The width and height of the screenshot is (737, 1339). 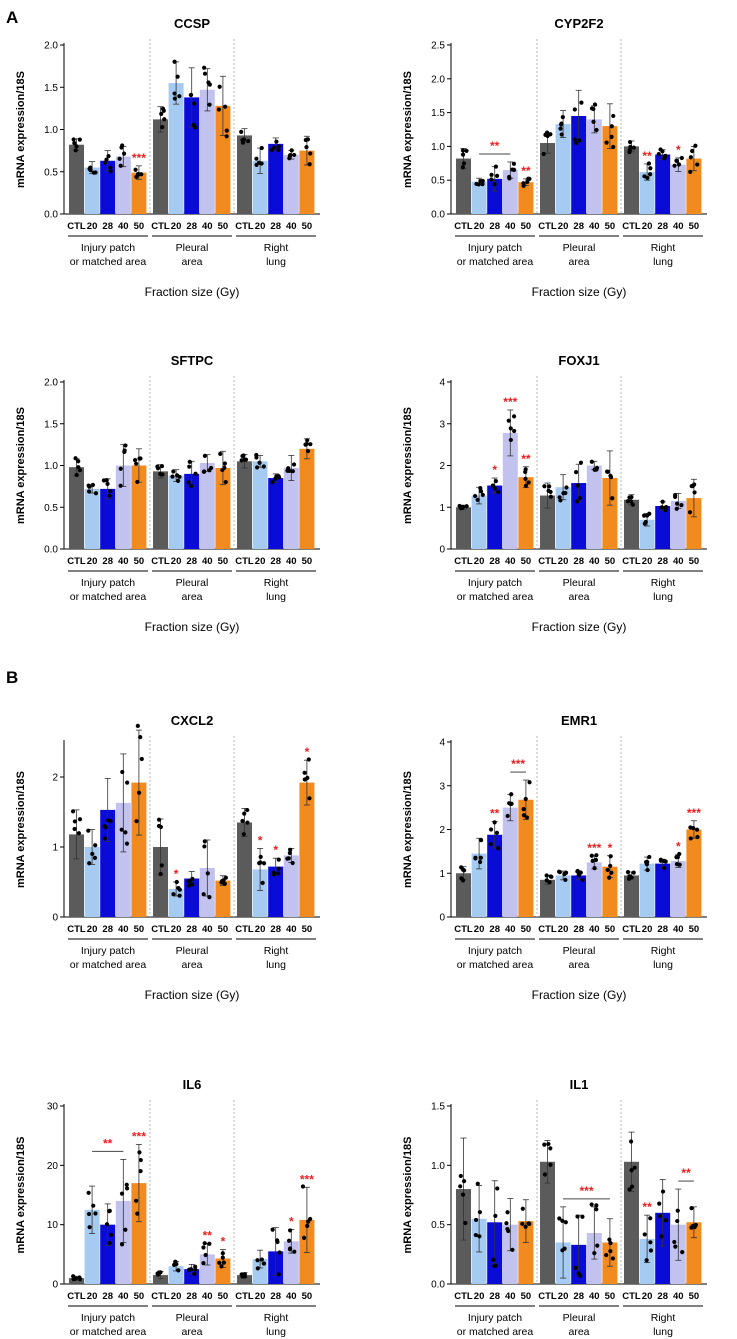 I want to click on x-tick-label-sftpc-g0-0: CTL, so click(x=76, y=561).